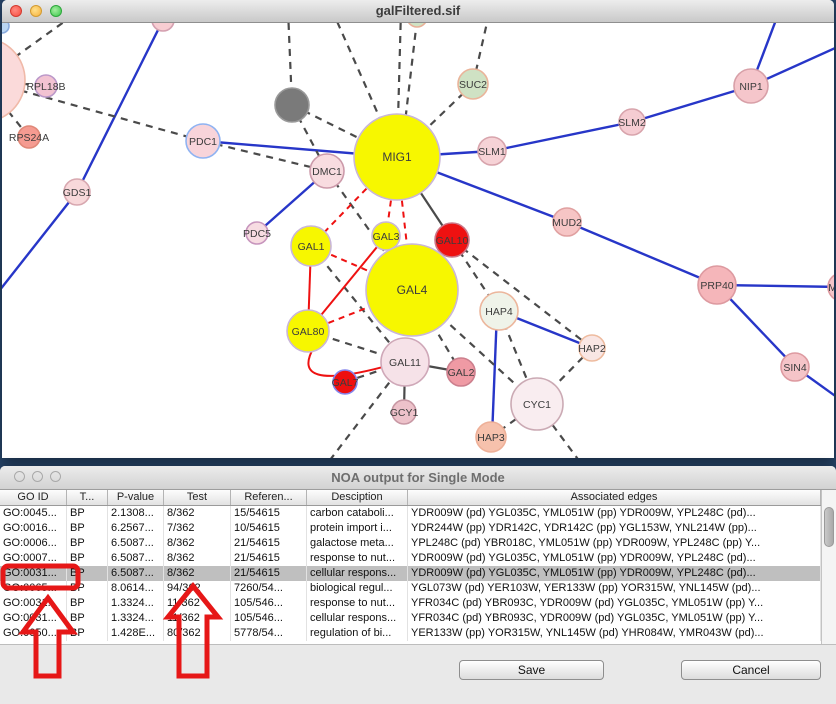  What do you see at coordinates (397, 157) in the screenshot?
I see `node-mig1: MIG1` at bounding box center [397, 157].